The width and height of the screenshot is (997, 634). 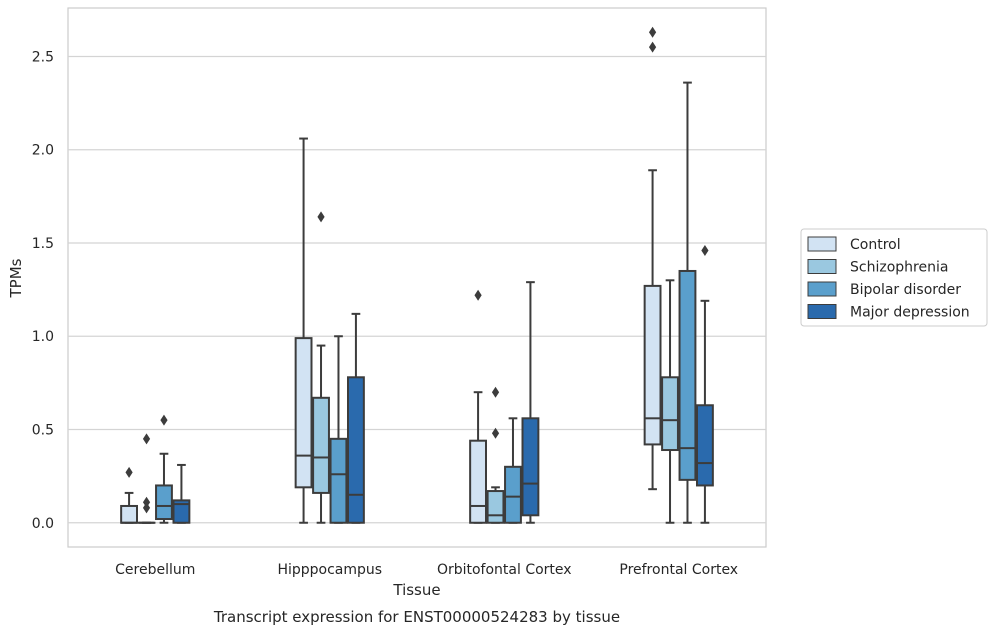 I want to click on x-tick-label: Cerebellum, so click(x=155, y=570).